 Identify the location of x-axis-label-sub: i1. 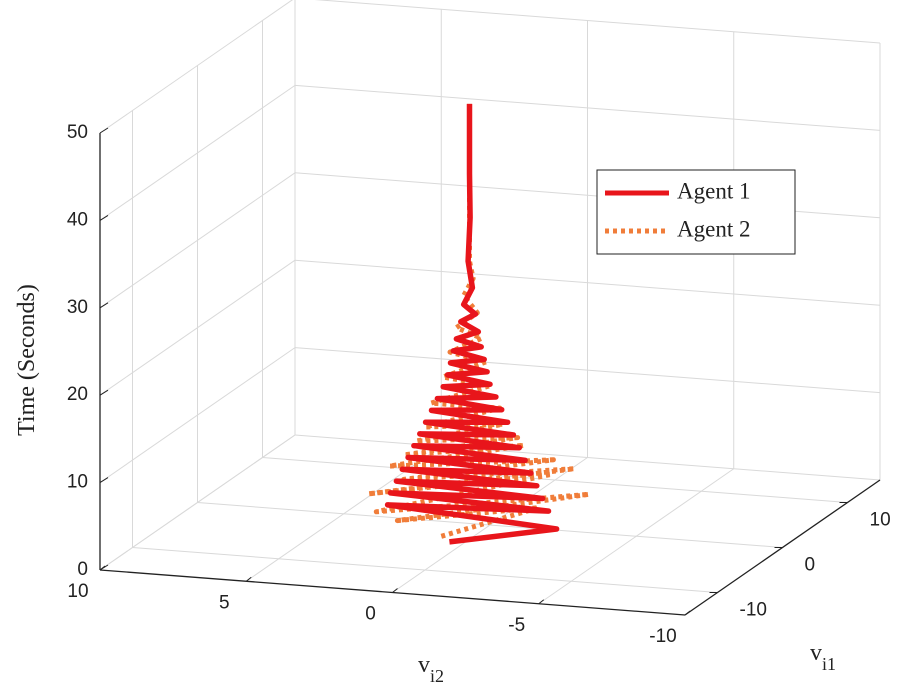
(829, 664).